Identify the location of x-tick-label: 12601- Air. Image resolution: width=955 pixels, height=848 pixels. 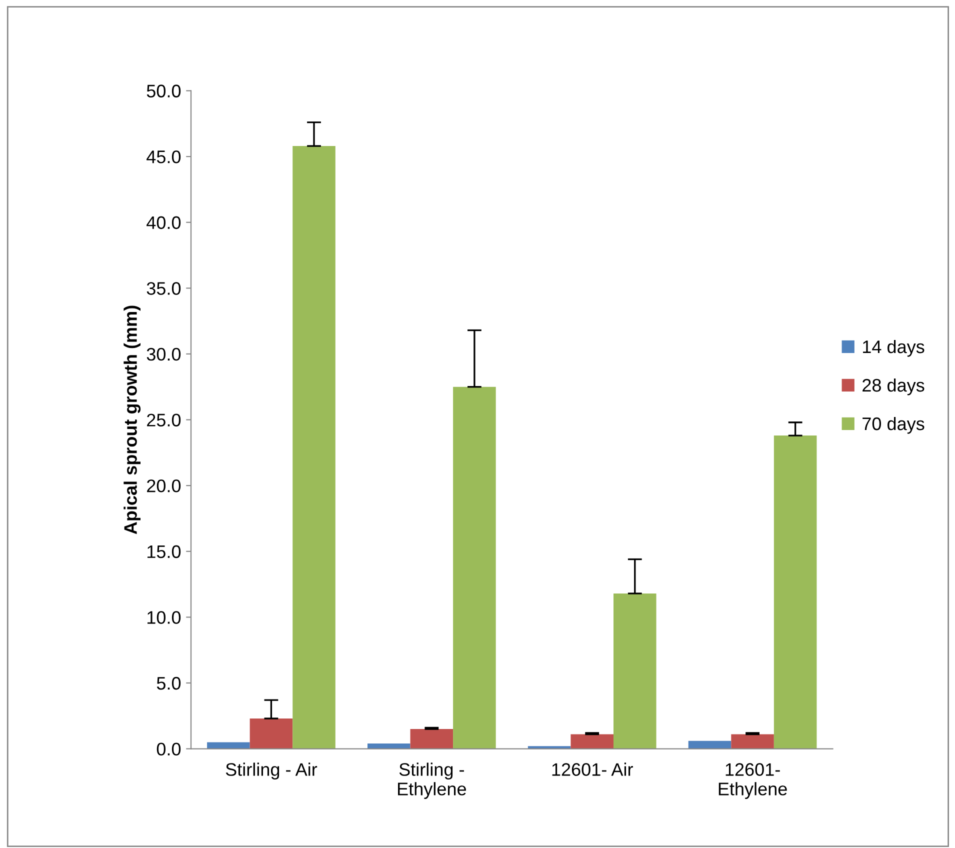
(592, 769).